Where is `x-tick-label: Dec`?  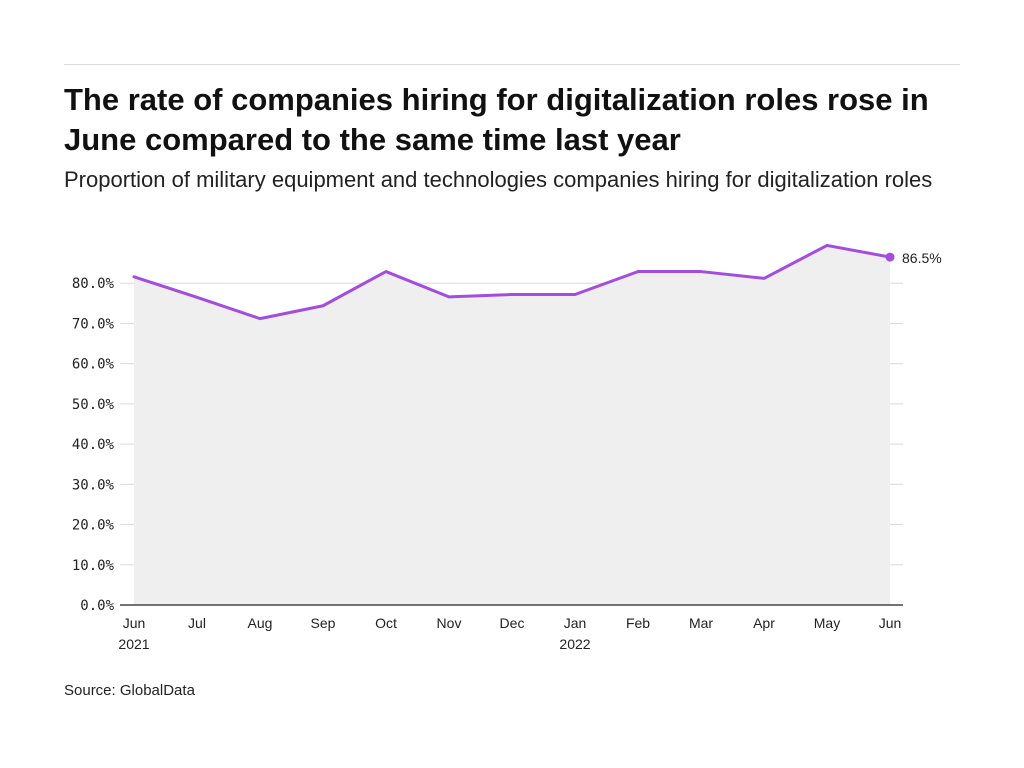
x-tick-label: Dec is located at coordinates (512, 623).